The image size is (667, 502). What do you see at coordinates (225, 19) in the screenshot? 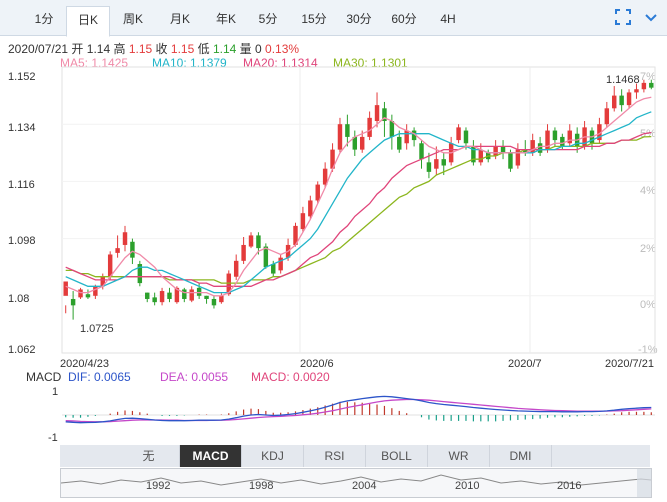
I see `tab-yearly-k: 年K` at bounding box center [225, 19].